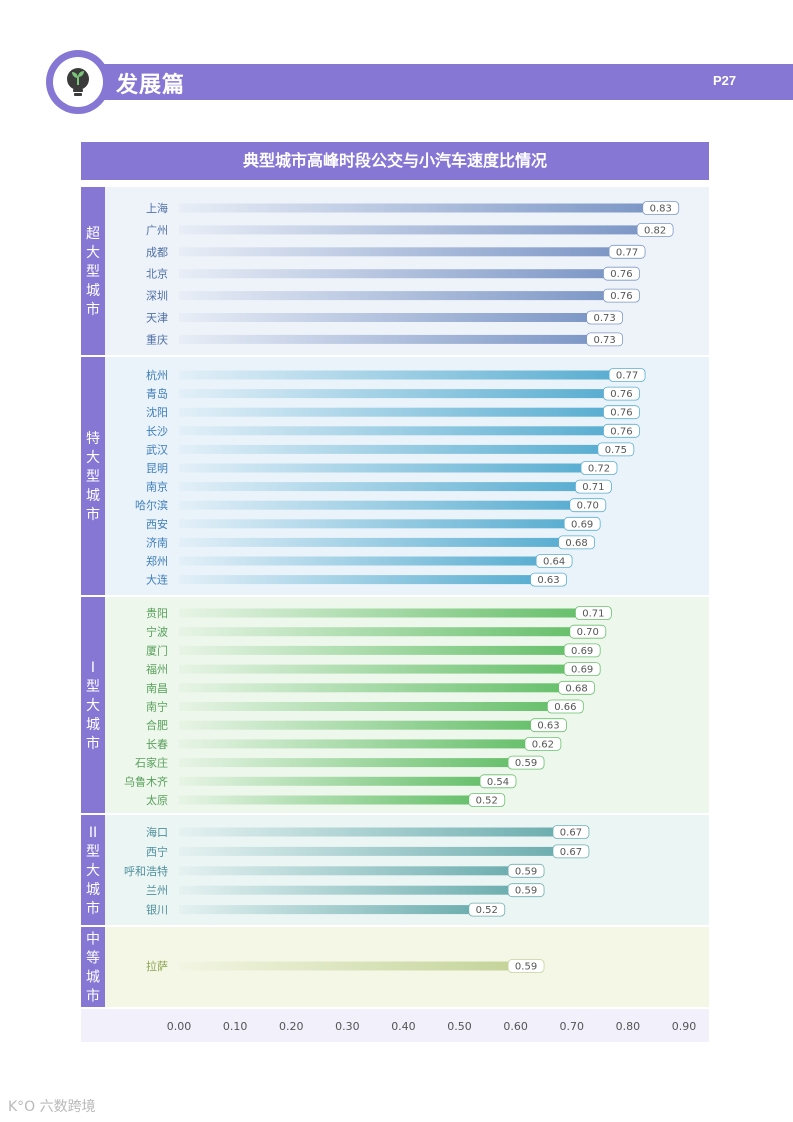 The width and height of the screenshot is (793, 1122). I want to click on x-axis-corner, so click(93, 1025).